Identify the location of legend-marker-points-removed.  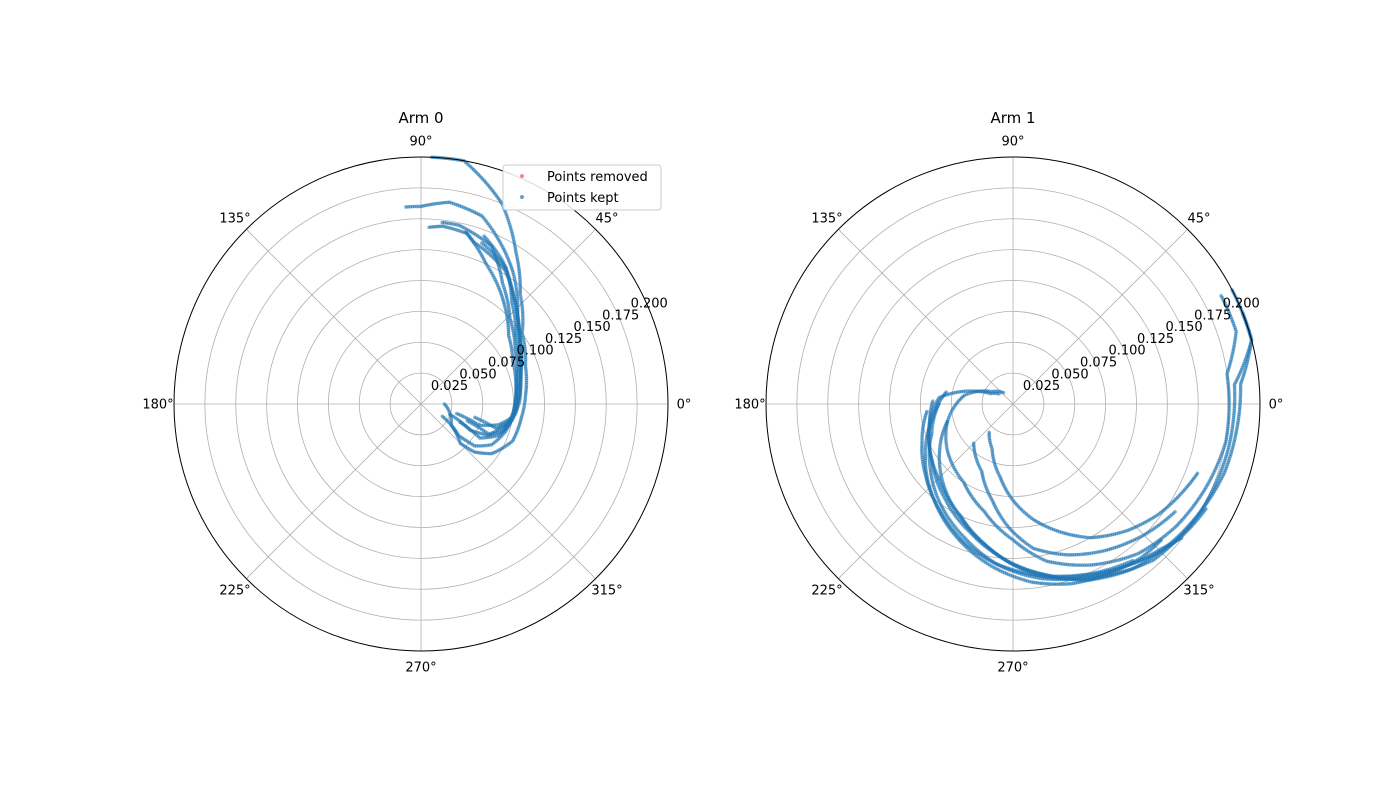
(522, 176).